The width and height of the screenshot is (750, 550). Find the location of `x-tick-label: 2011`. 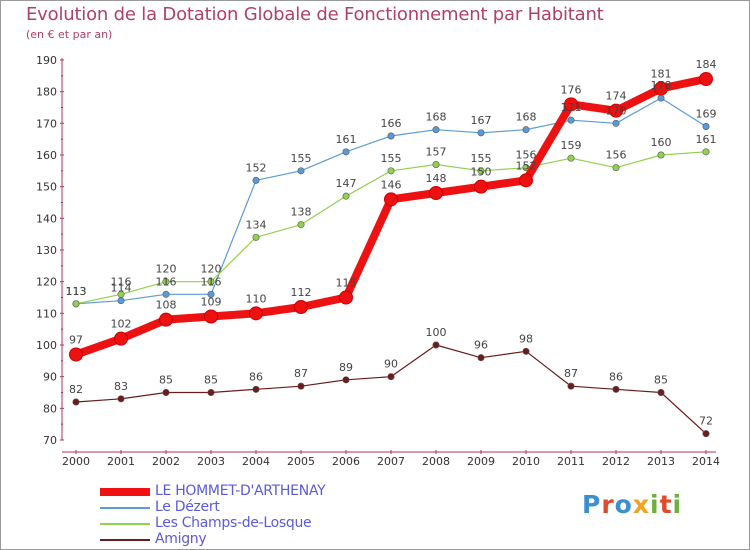

x-tick-label: 2011 is located at coordinates (571, 461).